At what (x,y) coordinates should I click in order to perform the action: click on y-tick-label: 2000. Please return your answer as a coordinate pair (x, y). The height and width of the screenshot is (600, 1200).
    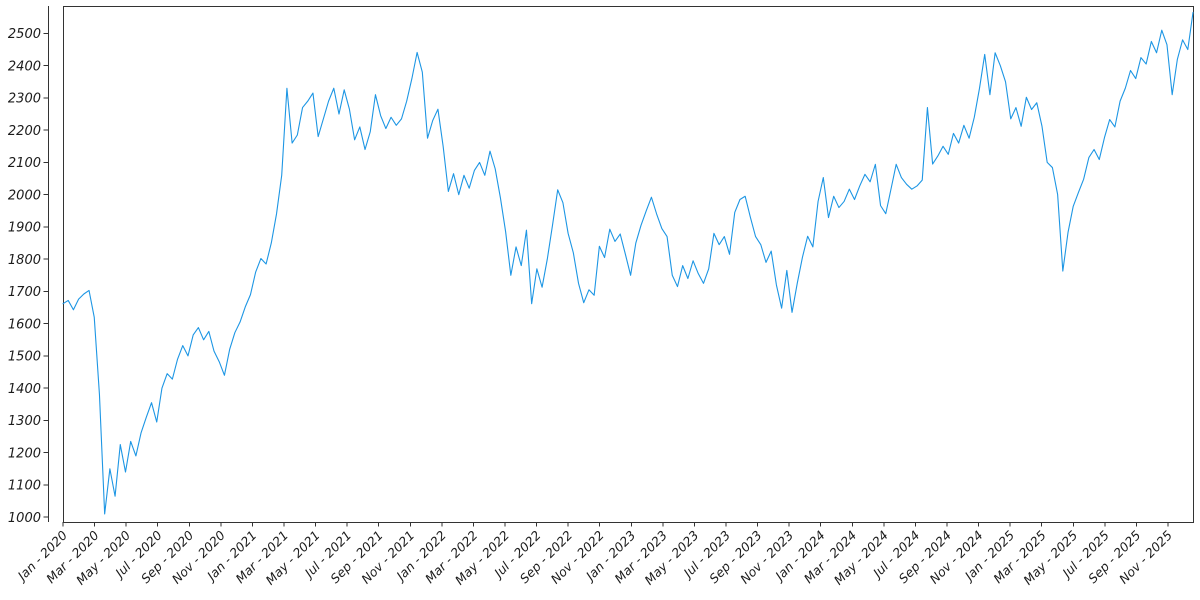
    Looking at the image, I should click on (24, 195).